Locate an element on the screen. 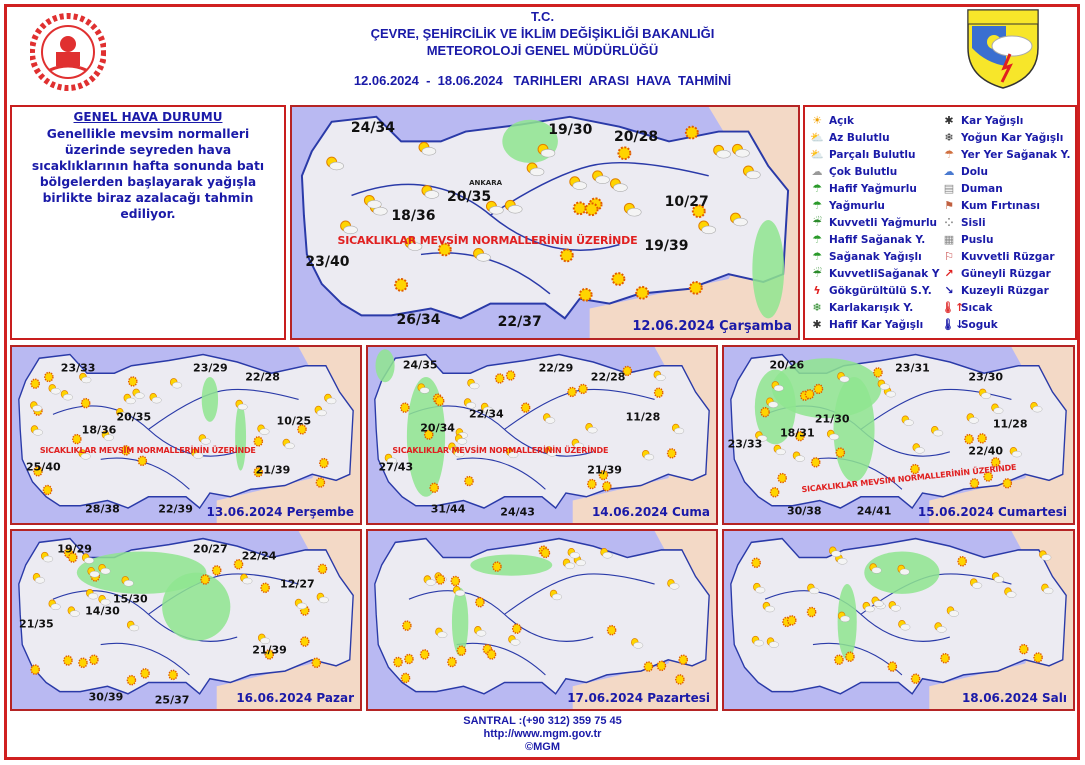 This screenshot has width=1085, height=765. smoke-icon: ▤ is located at coordinates (949, 188).